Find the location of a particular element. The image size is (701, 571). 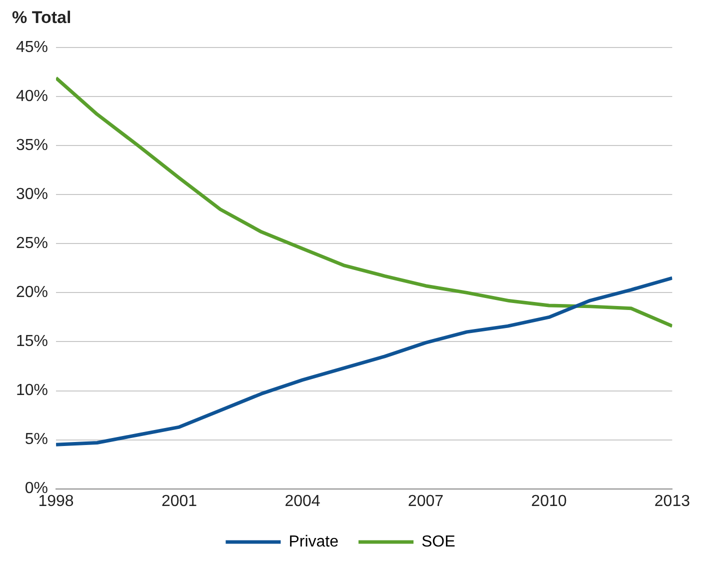

y-tick-label: 30% is located at coordinates (32, 195).